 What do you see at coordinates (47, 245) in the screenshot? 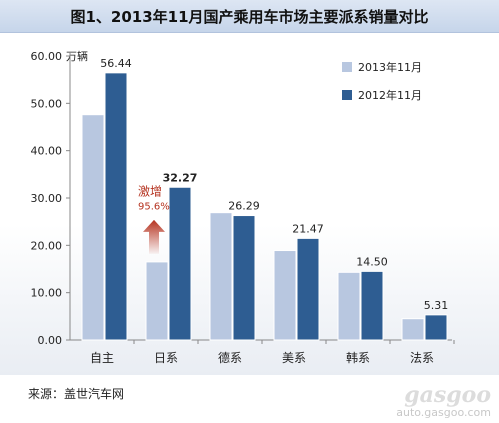
I see `y-tick-label: 20.00` at bounding box center [47, 245].